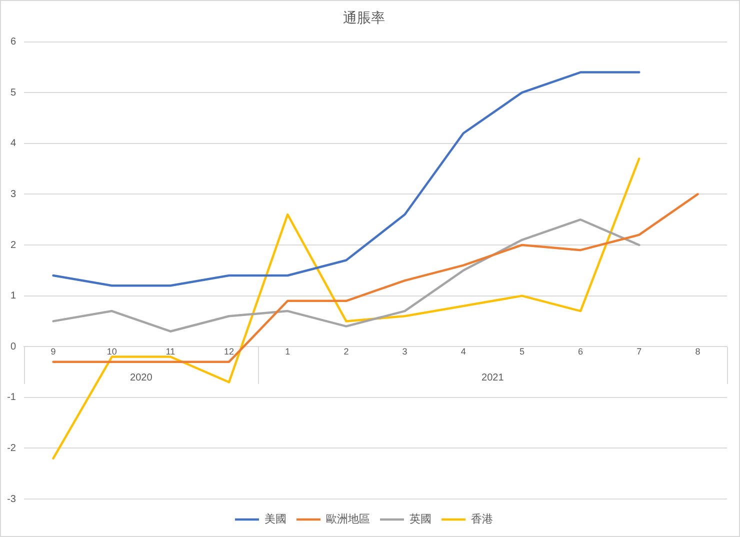 The width and height of the screenshot is (740, 537). What do you see at coordinates (13, 42) in the screenshot?
I see `y-tick-label: 6` at bounding box center [13, 42].